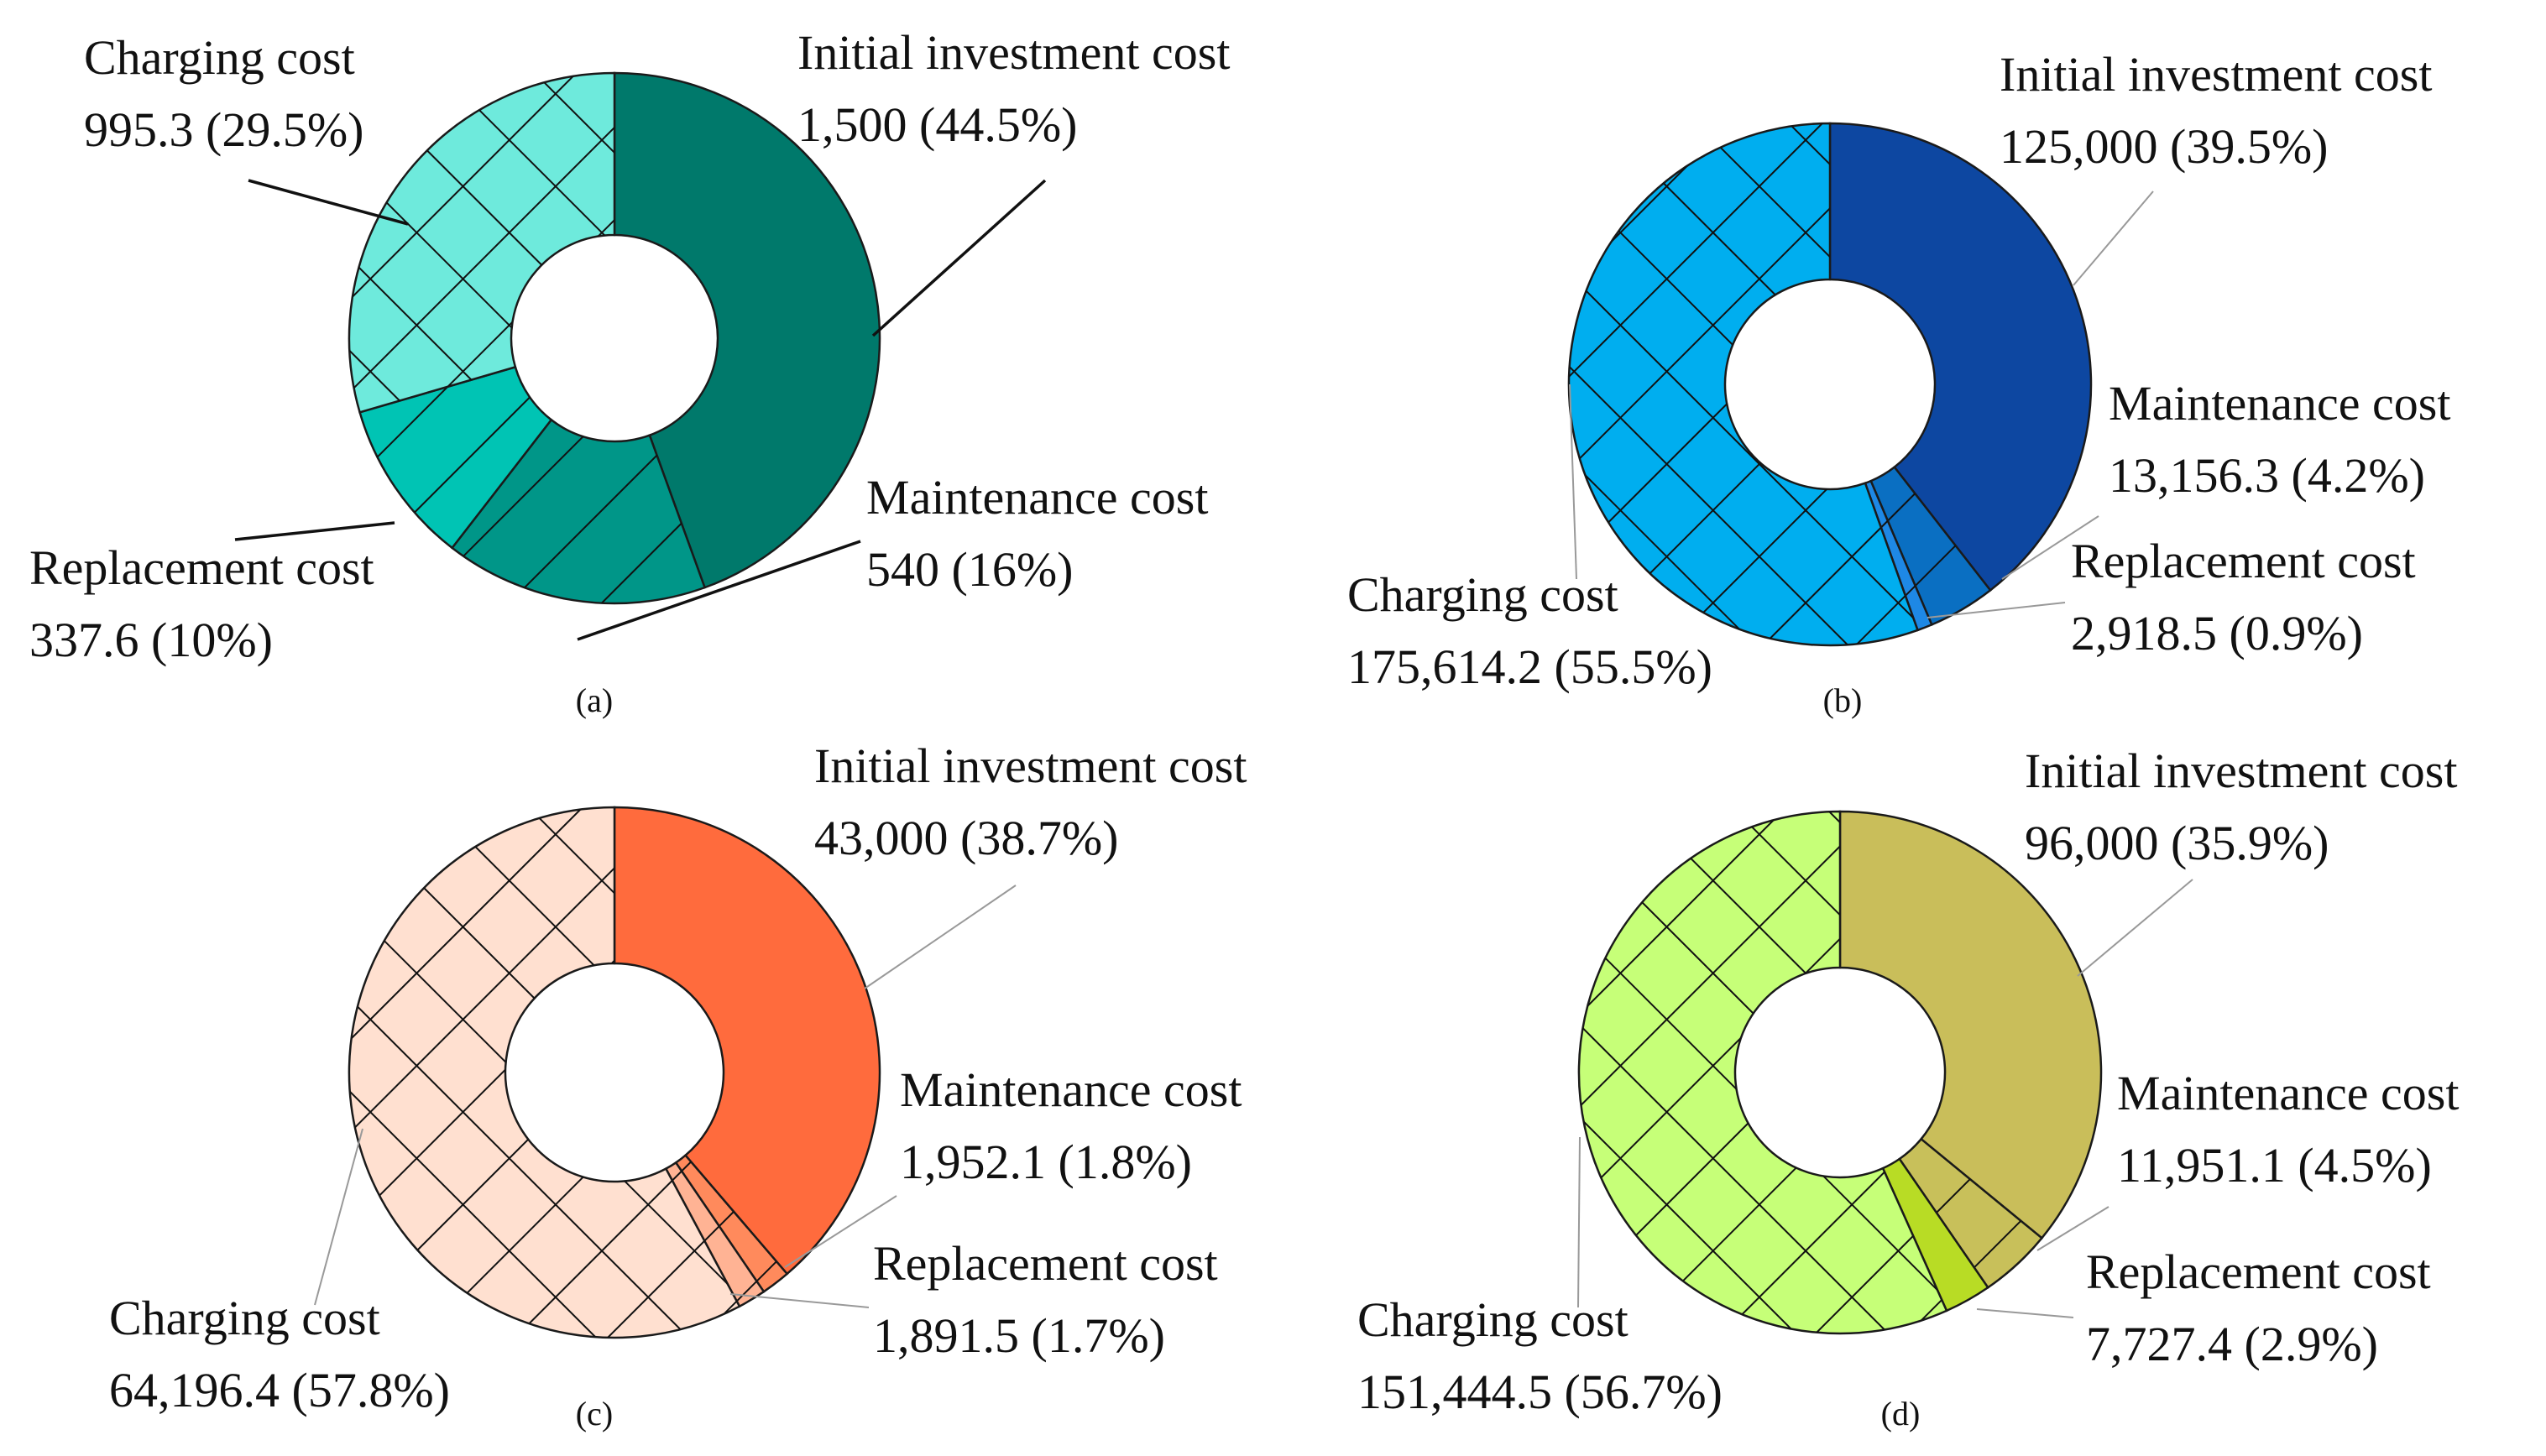 The height and width of the screenshot is (1456, 2546). I want to click on label-maintenance-cost-4-value: 11,951.1 (4.5%), so click(2274, 1165).